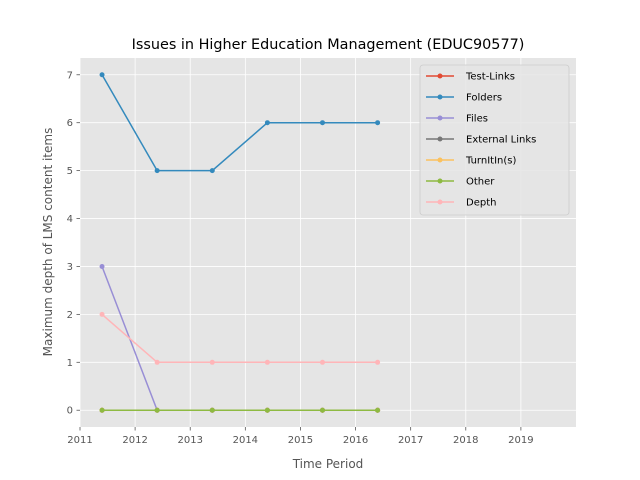 The width and height of the screenshot is (640, 480). What do you see at coordinates (73, 243) in the screenshot?
I see `y-axis-ticks: 0 1 2 3 4 5 6 7` at bounding box center [73, 243].